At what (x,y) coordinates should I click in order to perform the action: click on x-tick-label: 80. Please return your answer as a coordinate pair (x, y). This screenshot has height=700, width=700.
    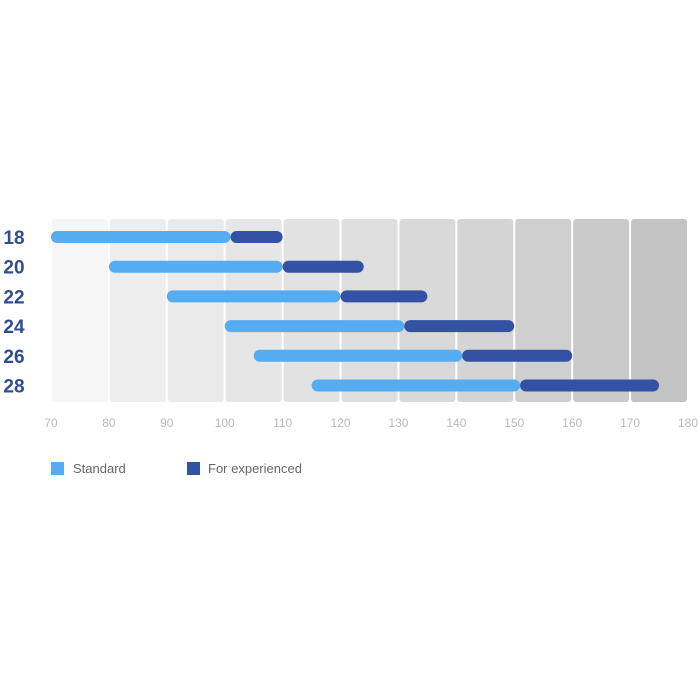
    Looking at the image, I should click on (109, 423).